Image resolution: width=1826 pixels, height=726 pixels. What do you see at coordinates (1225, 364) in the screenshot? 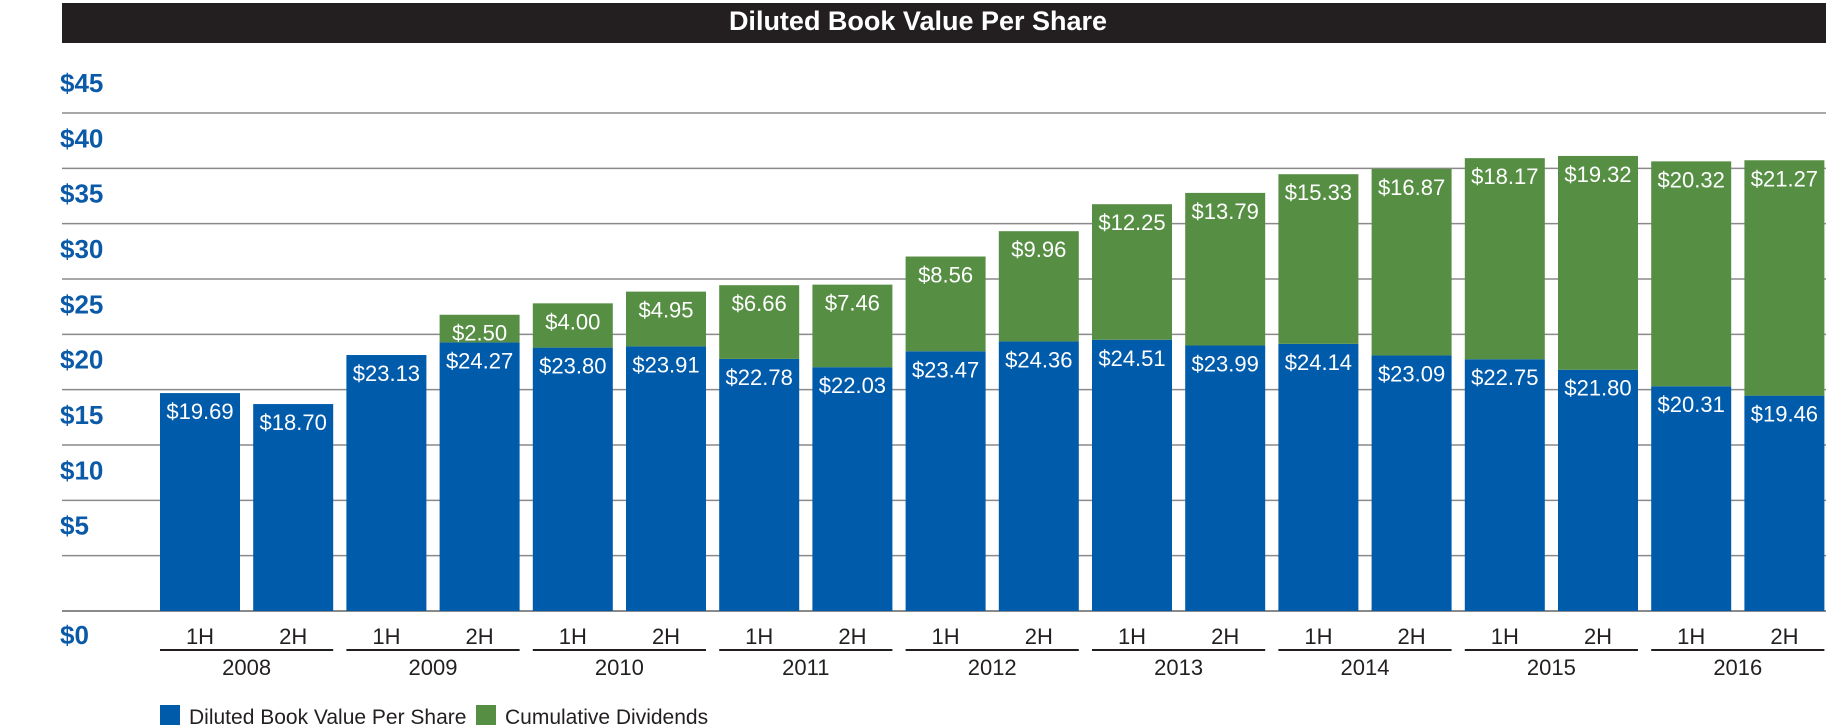
I see `bar-label-book-value: $23.99` at bounding box center [1225, 364].